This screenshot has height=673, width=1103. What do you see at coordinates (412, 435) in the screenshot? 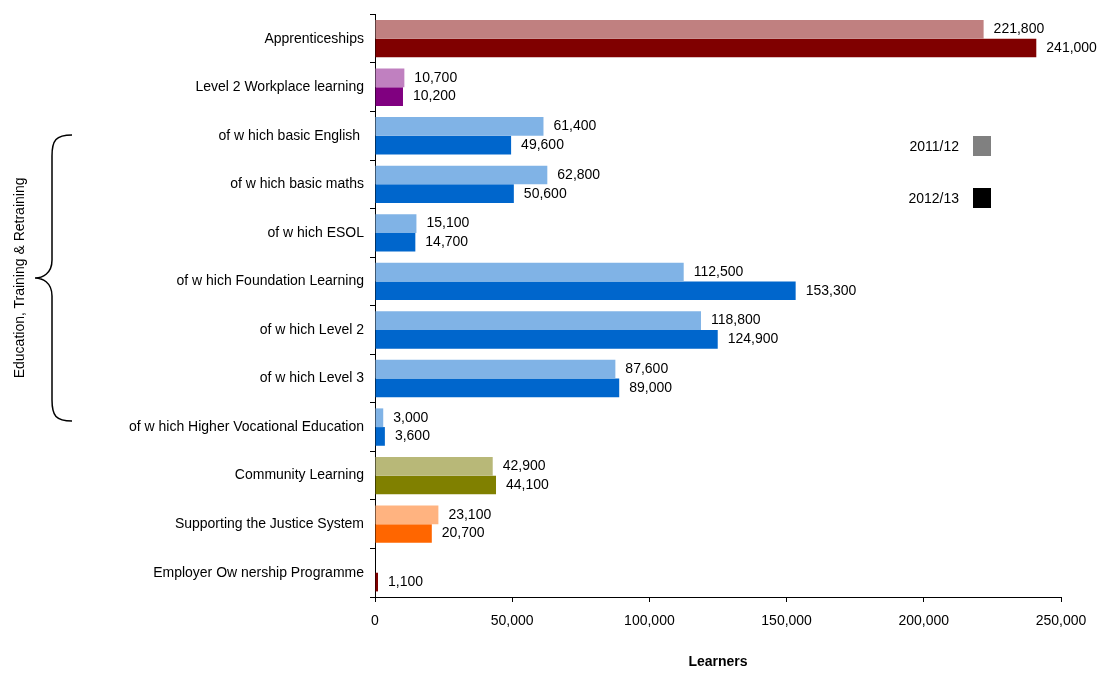
I see `data-label: 3,600` at bounding box center [412, 435].